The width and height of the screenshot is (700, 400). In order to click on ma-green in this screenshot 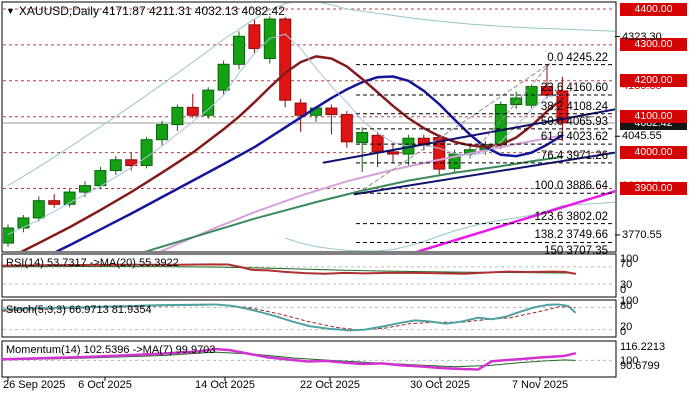, I will do `click(354, 203)`.